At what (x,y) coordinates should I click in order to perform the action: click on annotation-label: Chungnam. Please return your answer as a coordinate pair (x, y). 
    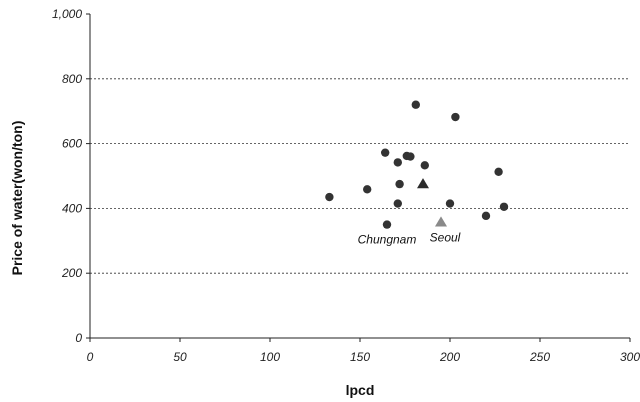
    Looking at the image, I should click on (387, 240).